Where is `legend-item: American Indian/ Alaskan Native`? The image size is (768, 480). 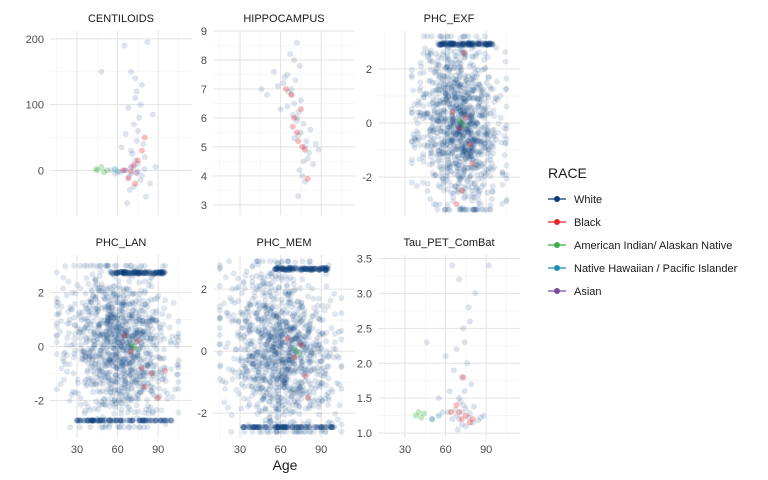
legend-item: American Indian/ Alaskan Native is located at coordinates (640, 246).